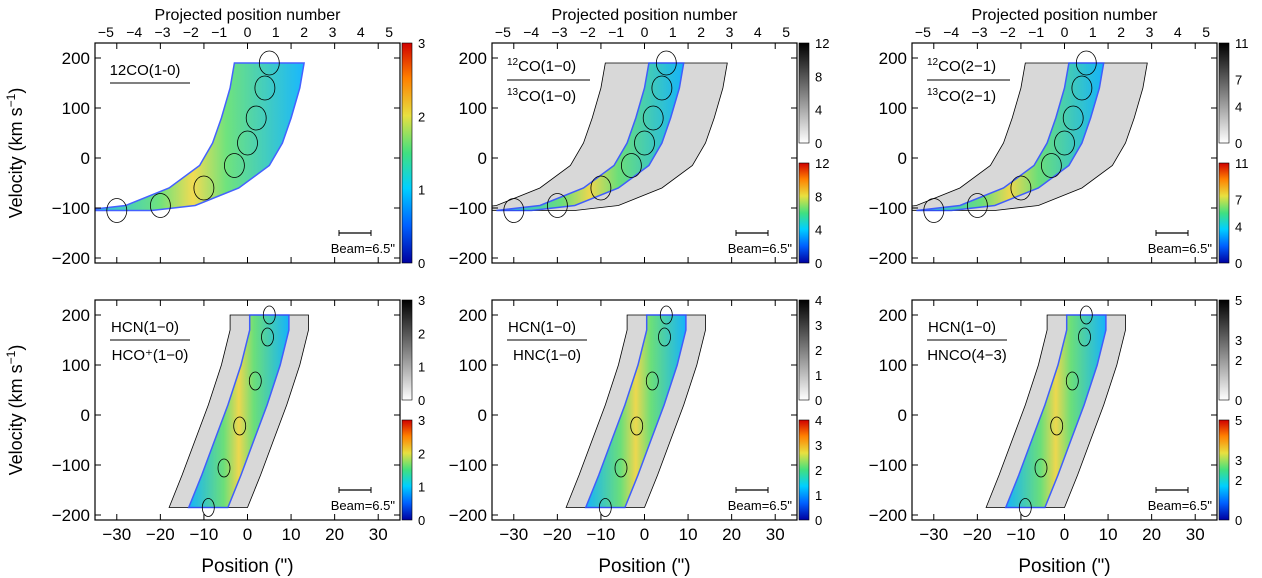 The height and width of the screenshot is (578, 1262). I want to click on color-colorbar-tick-label: 2, so click(421, 453).